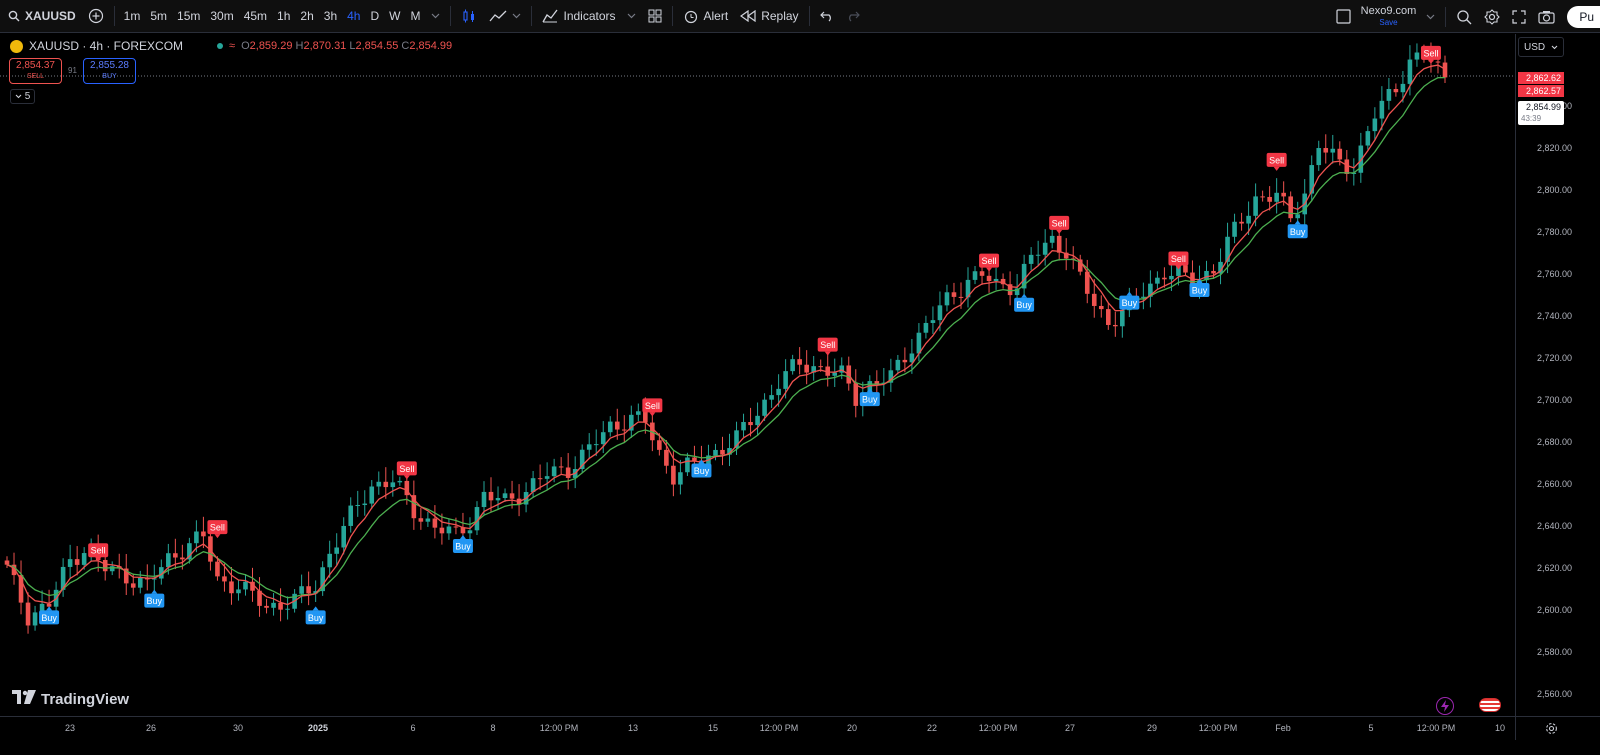  I want to click on axis-corner, so click(1557, 728).